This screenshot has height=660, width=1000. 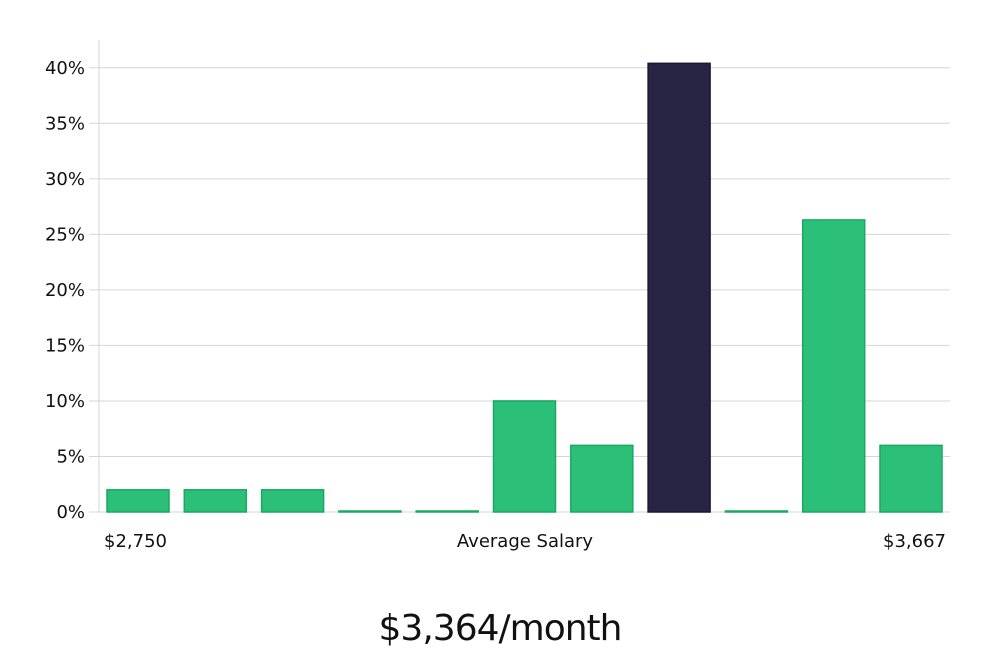 I want to click on x-axis-labels: $2,750 Average Salary $3,667, so click(x=525, y=541).